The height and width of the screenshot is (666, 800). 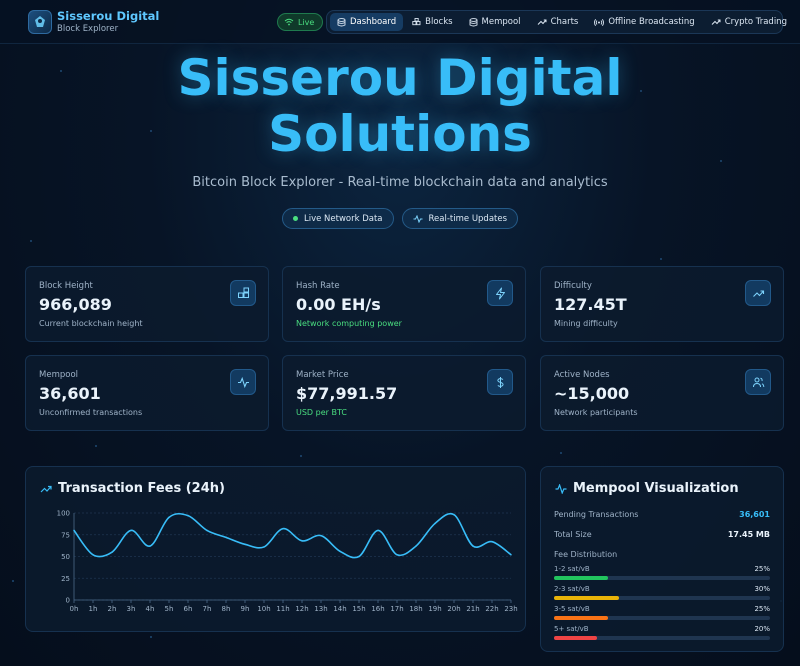 What do you see at coordinates (571, 629) in the screenshot?
I see `fee-tier-label: 5+ sat/vB` at bounding box center [571, 629].